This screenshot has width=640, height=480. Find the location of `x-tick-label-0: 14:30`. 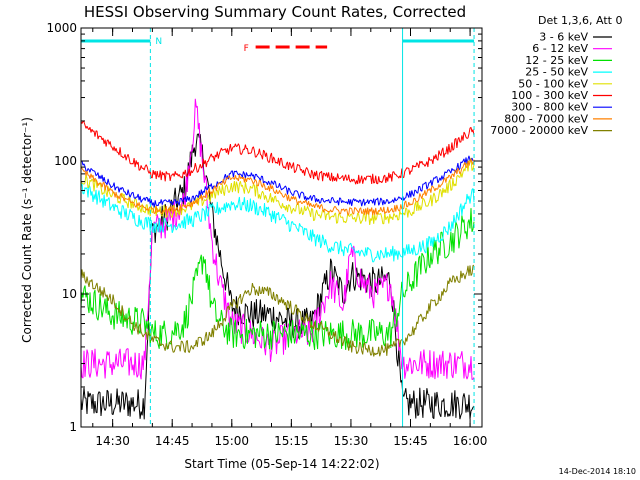

x-tick-label-0: 14:30 is located at coordinates (112, 441).